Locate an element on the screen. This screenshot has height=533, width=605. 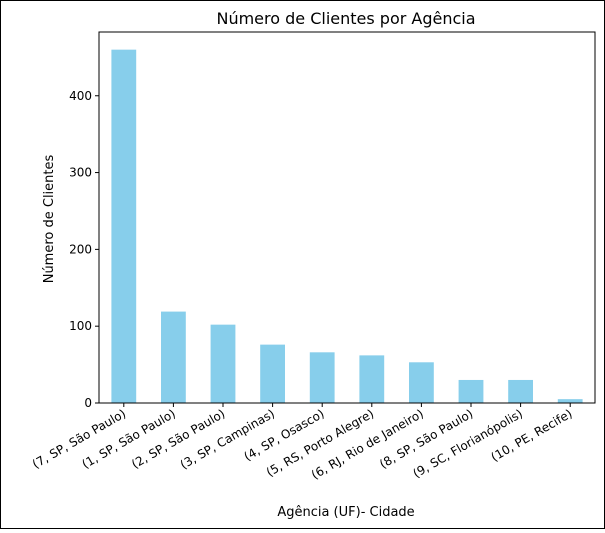
y-tick-label: 200 is located at coordinates (80, 249).